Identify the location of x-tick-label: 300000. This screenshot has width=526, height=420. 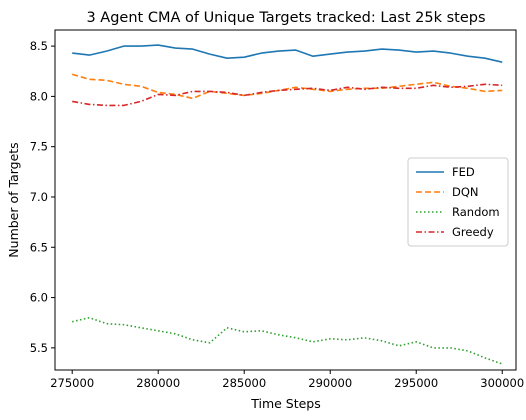
(502, 383).